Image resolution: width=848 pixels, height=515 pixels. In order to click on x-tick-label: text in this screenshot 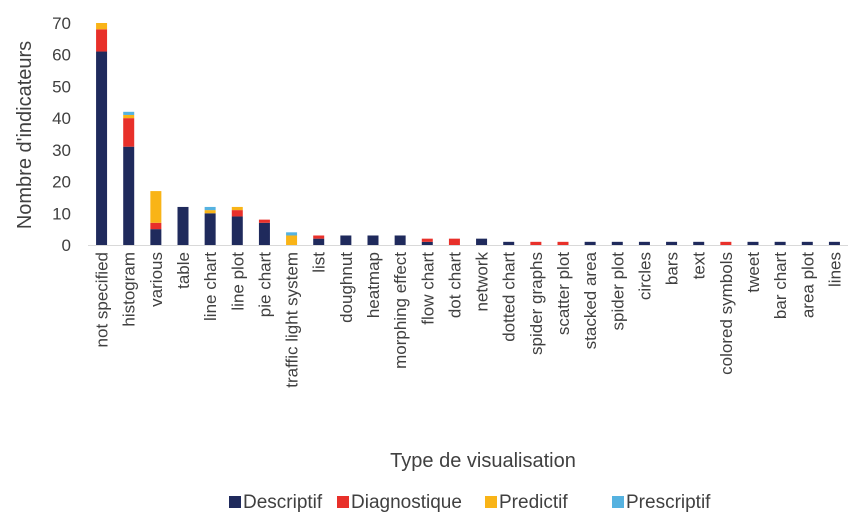, I will do `click(699, 266)`.